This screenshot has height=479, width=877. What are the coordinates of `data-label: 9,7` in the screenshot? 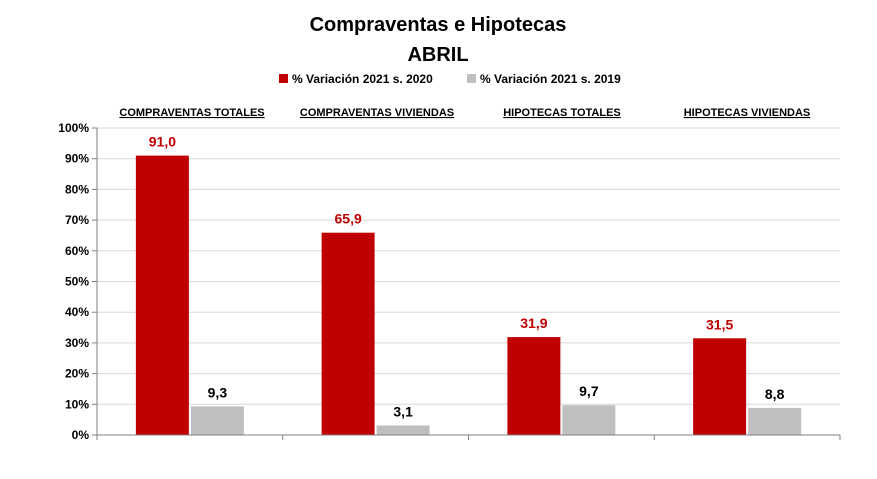 It's located at (589, 391).